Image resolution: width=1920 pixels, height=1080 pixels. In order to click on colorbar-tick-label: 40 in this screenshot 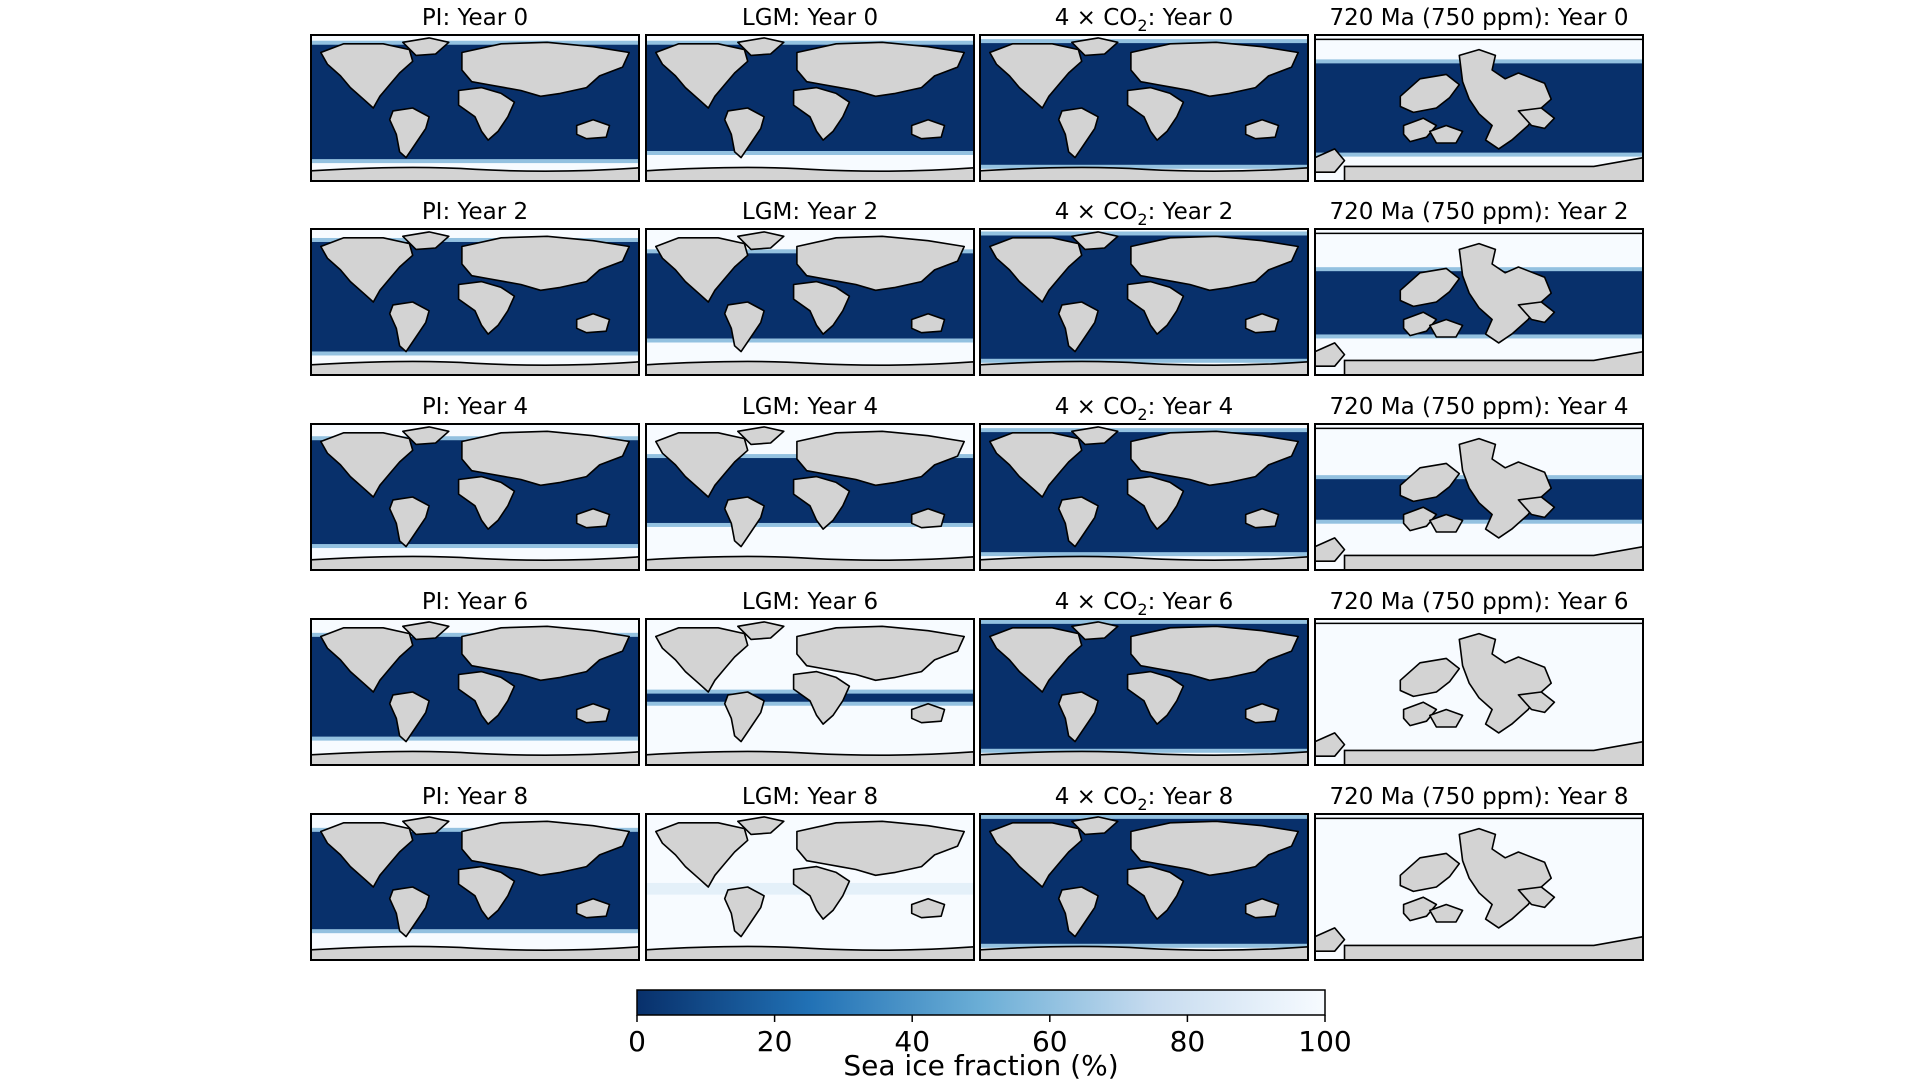, I will do `click(912, 1041)`.